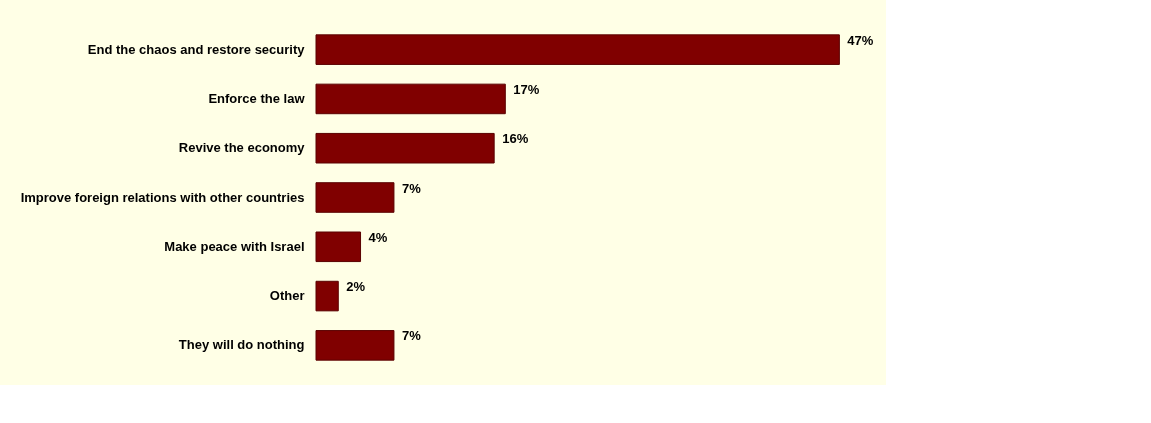  Describe the element at coordinates (378, 237) in the screenshot. I see `data-label: 4%` at that location.